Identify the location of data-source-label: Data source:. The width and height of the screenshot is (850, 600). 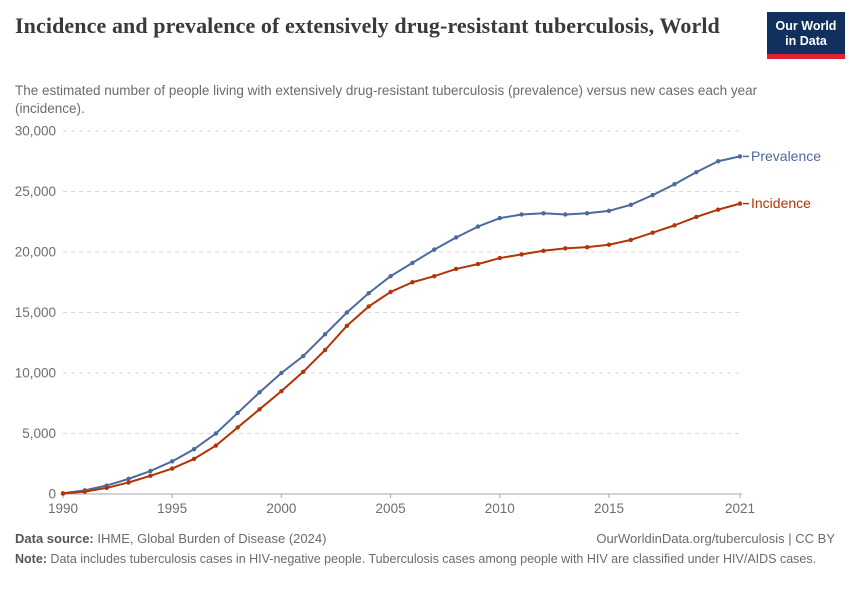
(54, 538).